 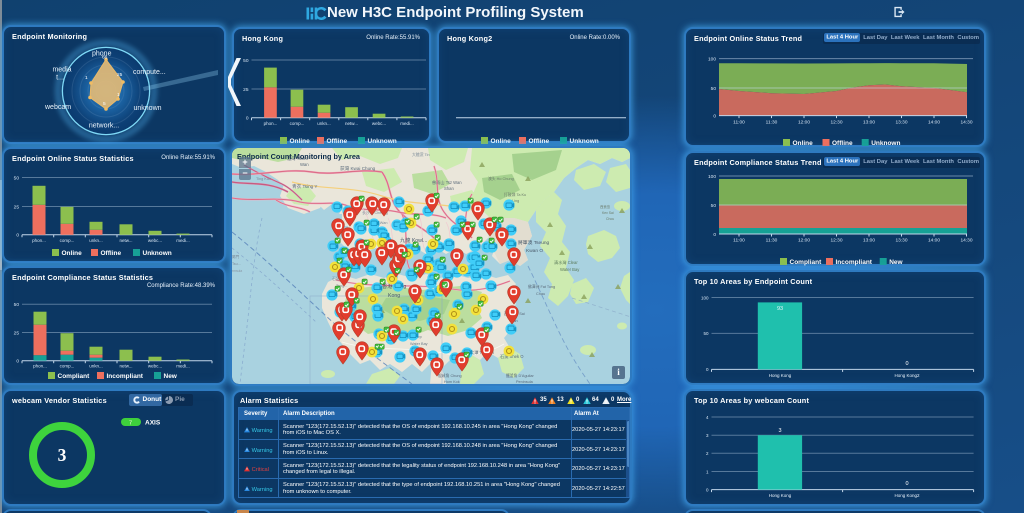 What do you see at coordinates (515, 194) in the screenshot?
I see `svg-text: 打鼓嶺 Ta Ku` at bounding box center [515, 194].